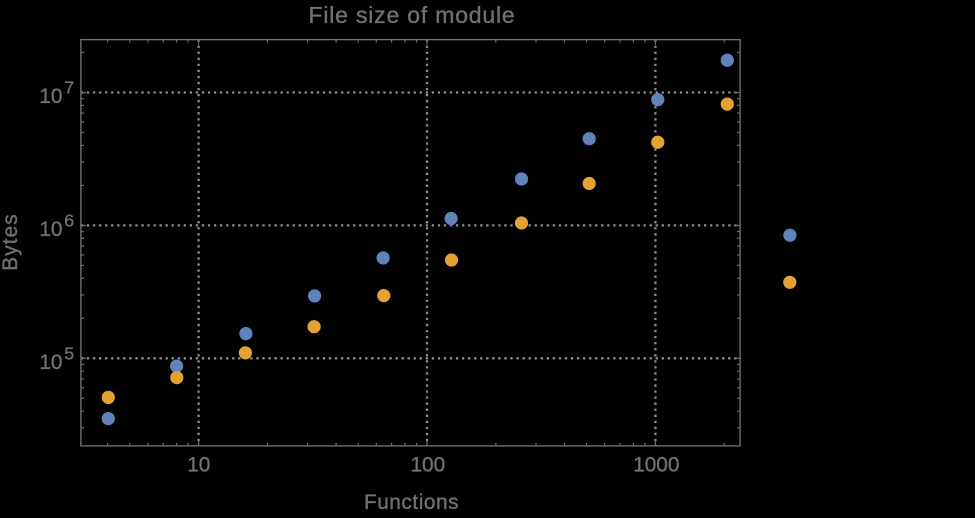 This screenshot has width=975, height=518. Describe the element at coordinates (427, 465) in the screenshot. I see `svg-text: 100` at that location.